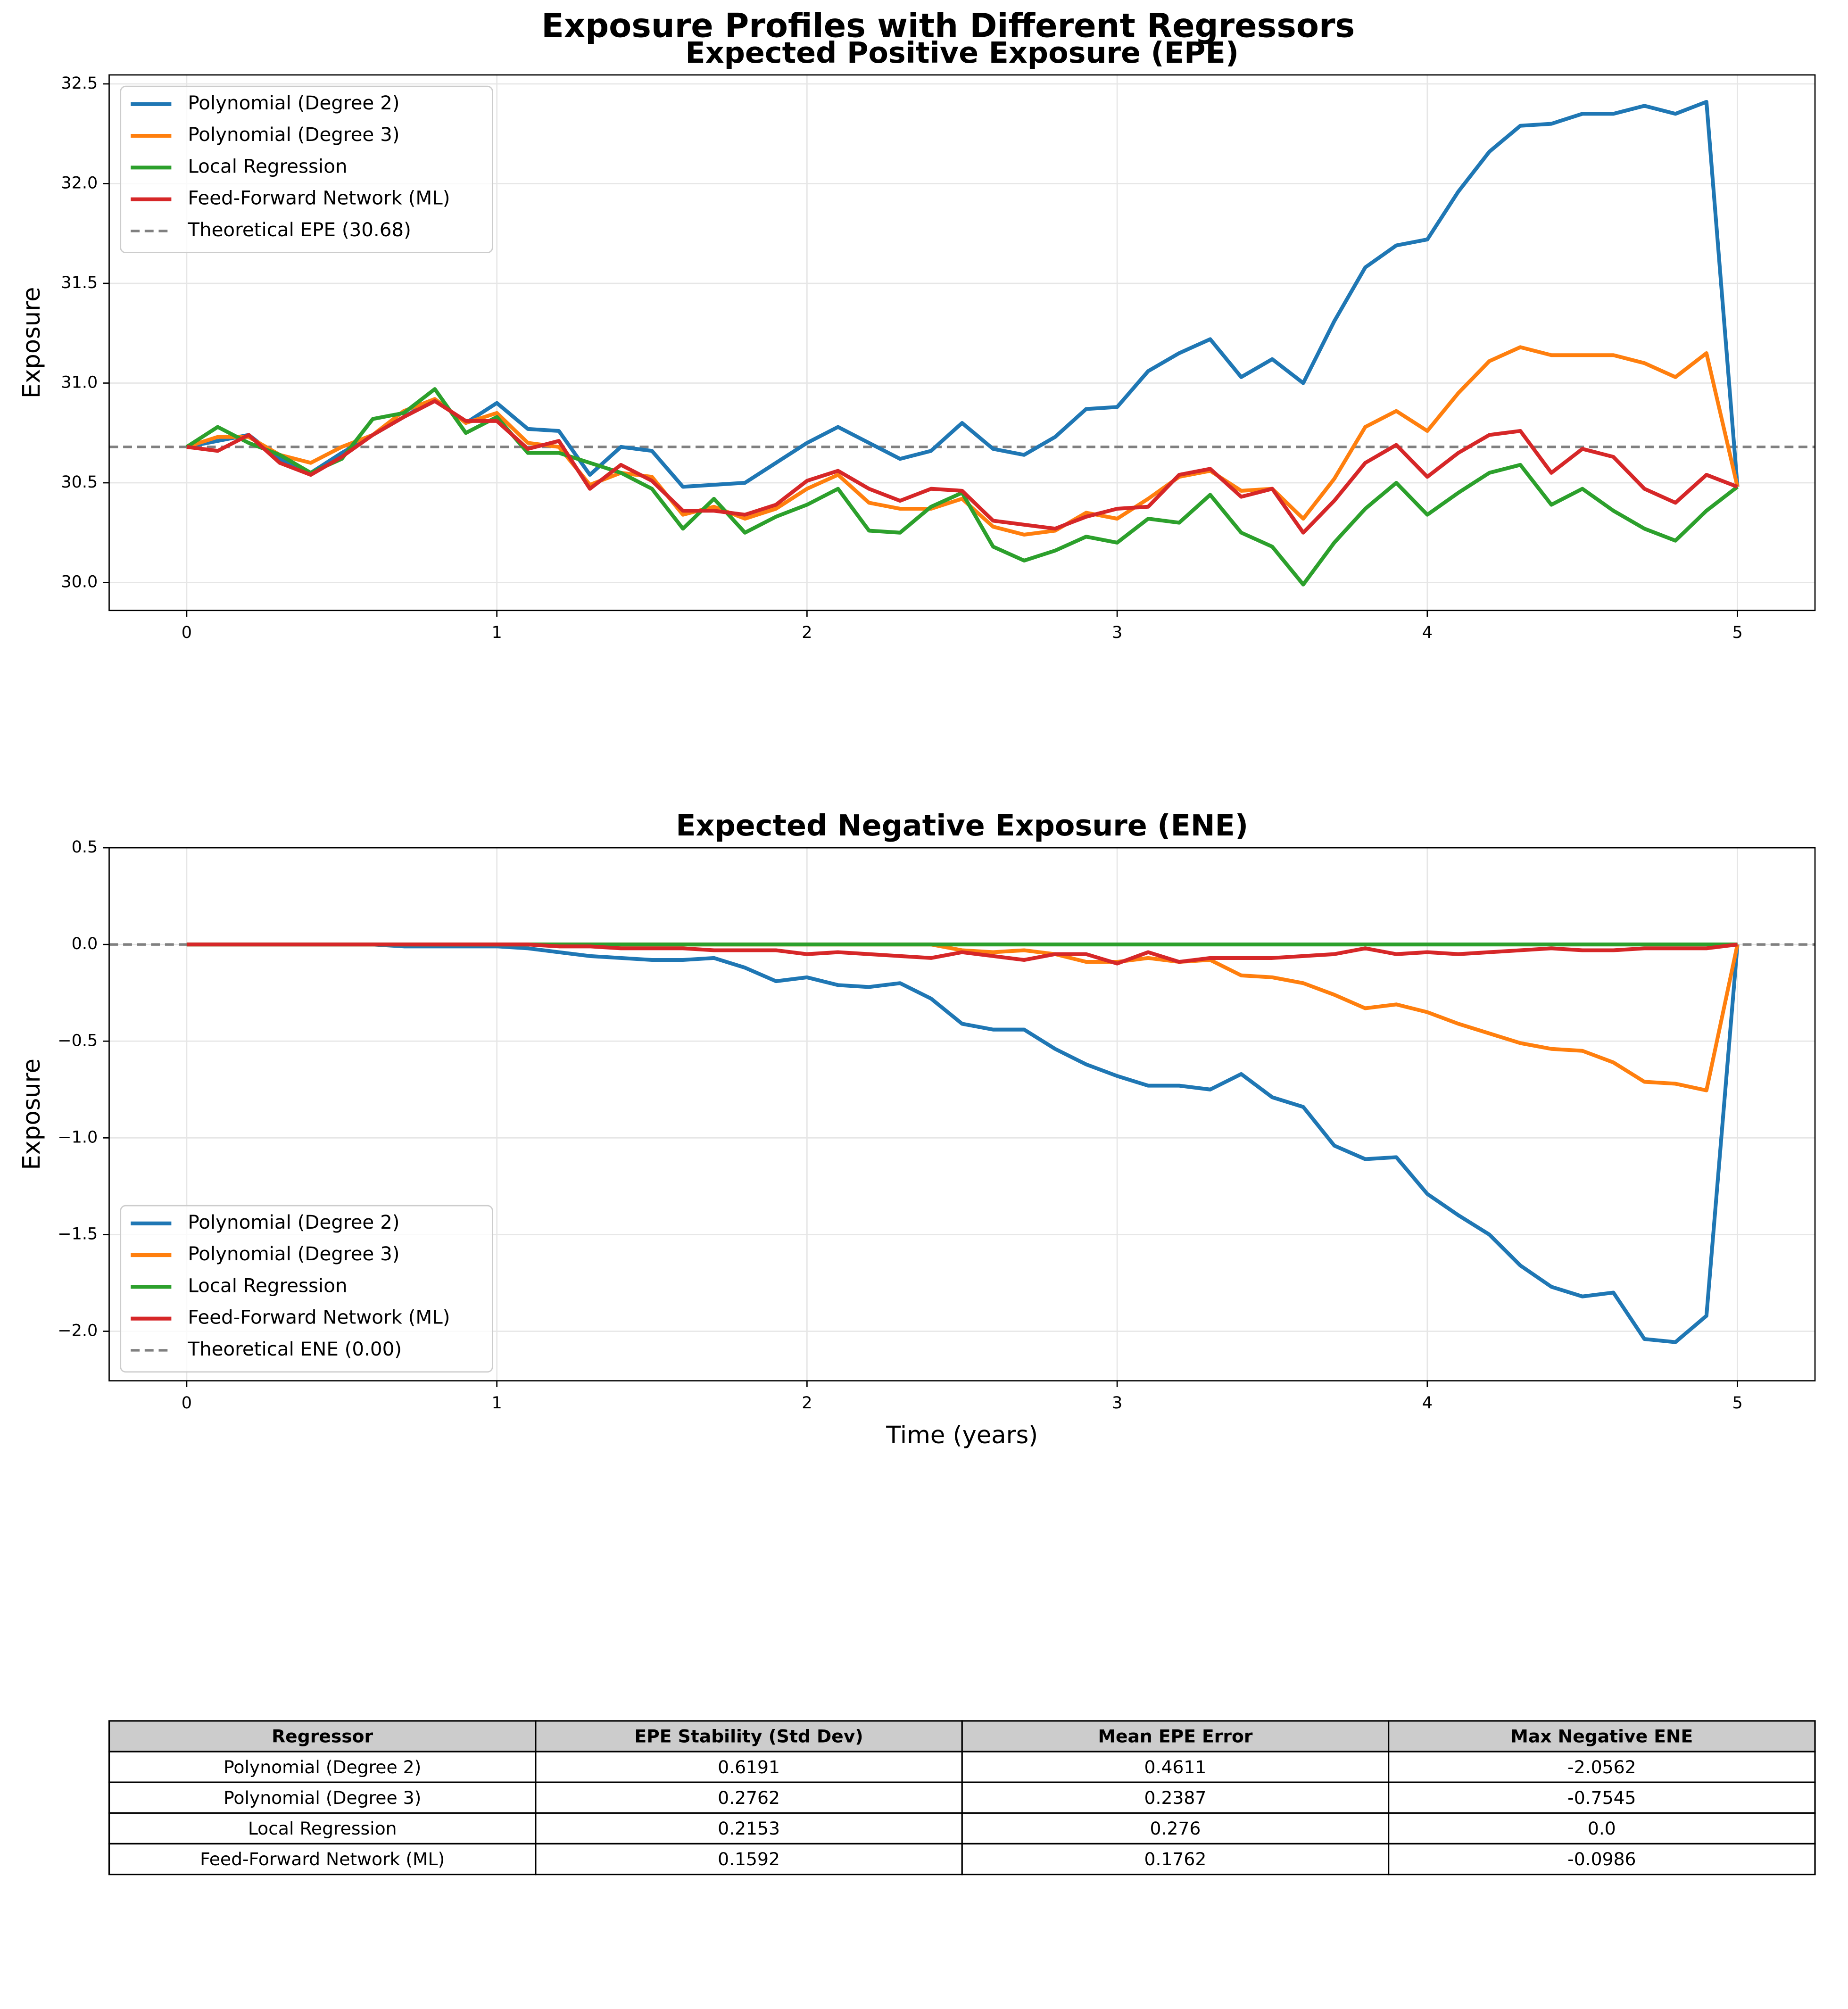  I want to click on table-cell-text: -2.0562, so click(1601, 1767).